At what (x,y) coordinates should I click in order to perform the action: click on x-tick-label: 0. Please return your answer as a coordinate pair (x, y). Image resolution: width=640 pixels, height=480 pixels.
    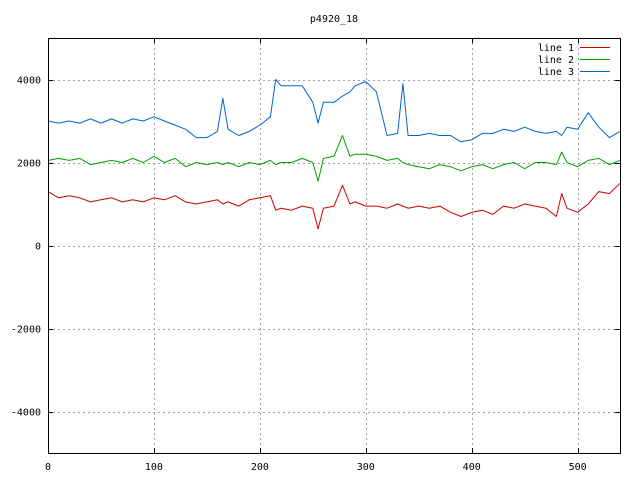
    Looking at the image, I should click on (48, 467).